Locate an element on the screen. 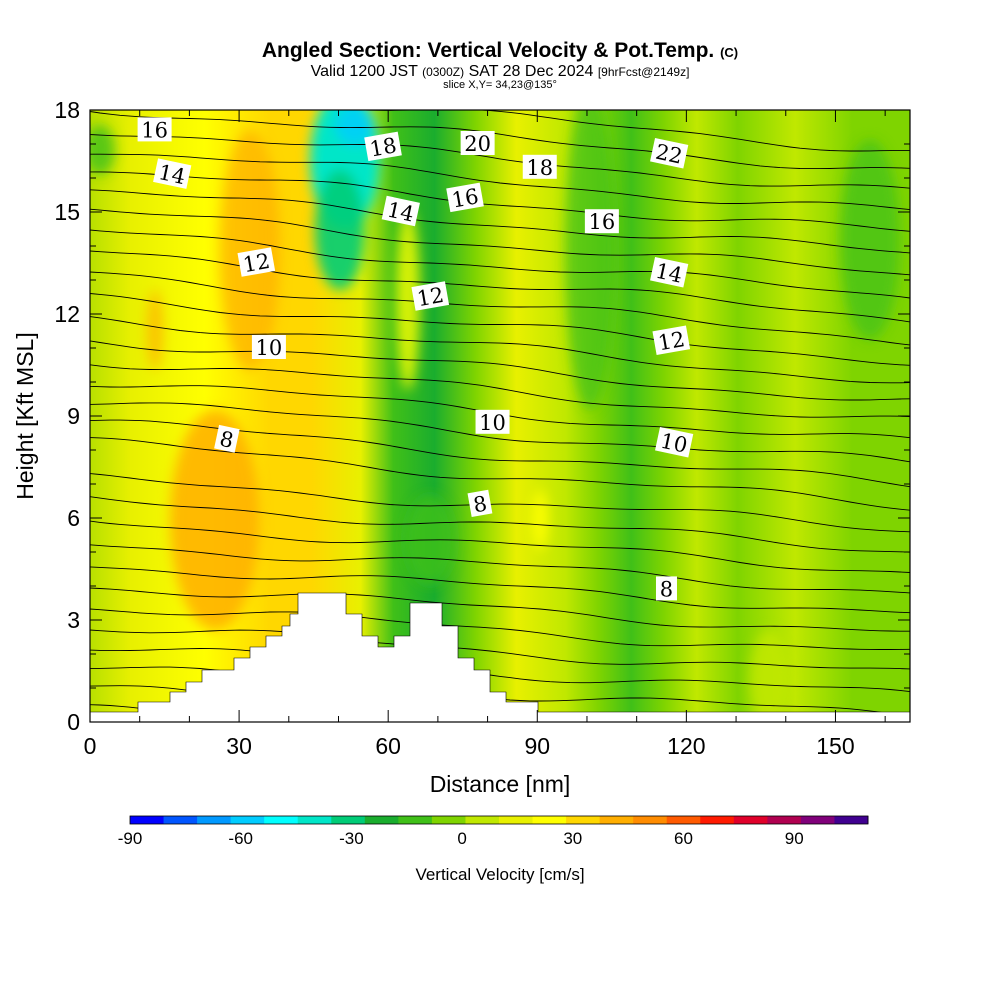  colorbar-tick-label: -30 is located at coordinates (351, 838).